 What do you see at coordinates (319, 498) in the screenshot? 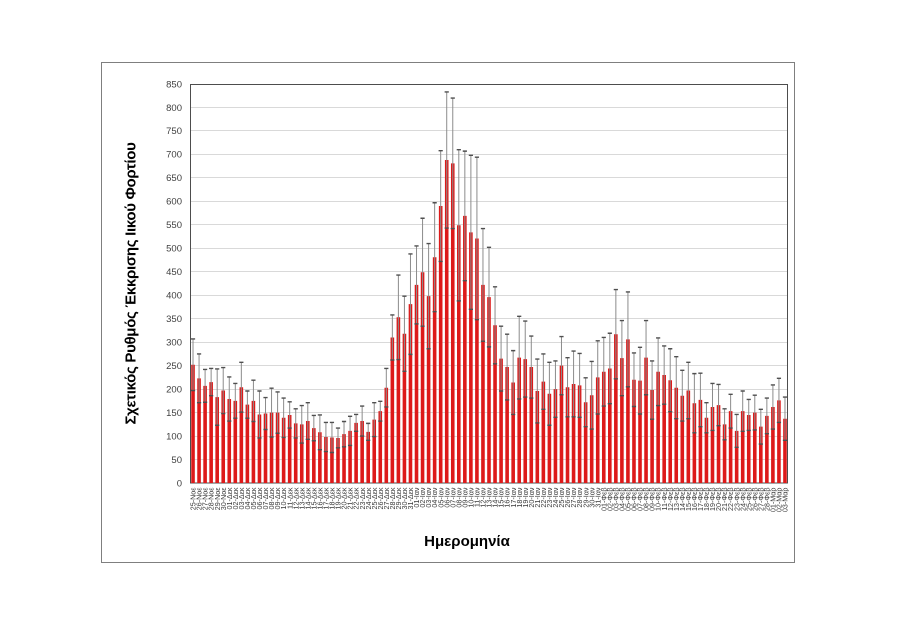
I see `svg-text: 16-Δεκ` at bounding box center [319, 498].